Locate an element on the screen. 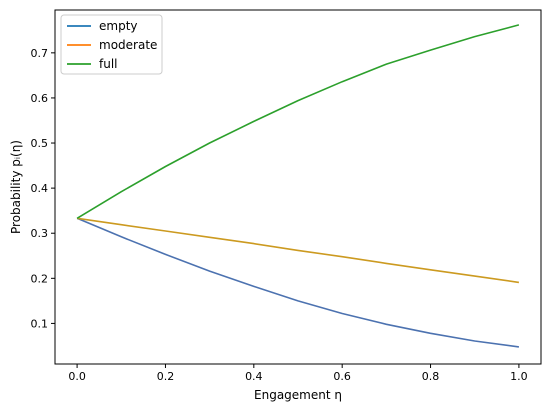 This screenshot has width=550, height=410. x-tick-label: 1.0 is located at coordinates (519, 376).